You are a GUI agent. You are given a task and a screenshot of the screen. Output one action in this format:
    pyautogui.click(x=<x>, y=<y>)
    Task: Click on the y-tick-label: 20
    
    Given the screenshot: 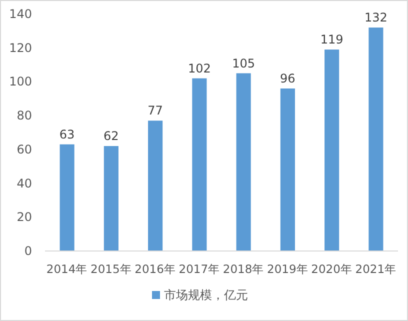 What is the action you would take?
    pyautogui.click(x=24, y=217)
    